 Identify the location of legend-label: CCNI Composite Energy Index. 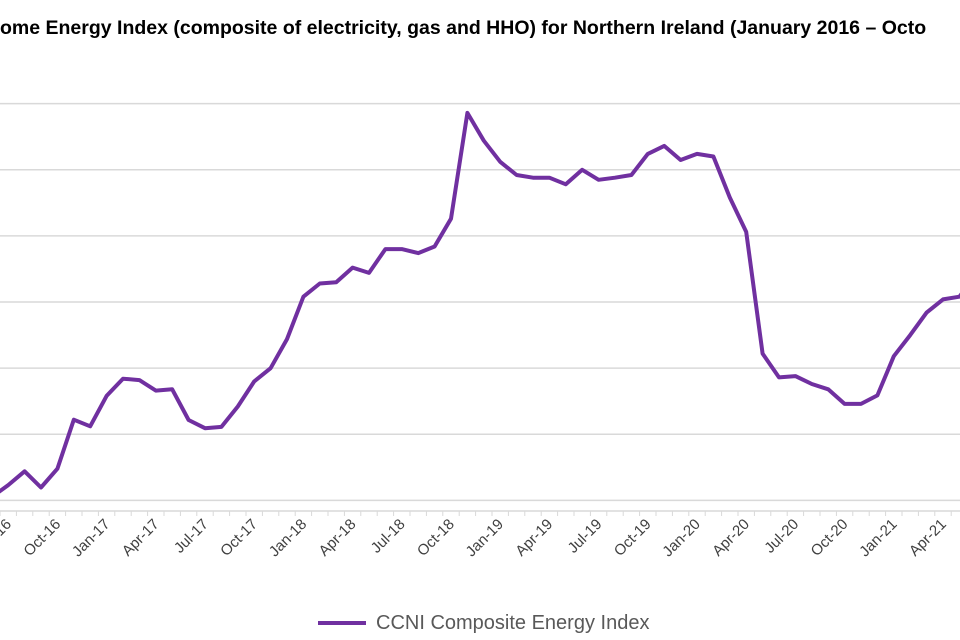
(513, 622).